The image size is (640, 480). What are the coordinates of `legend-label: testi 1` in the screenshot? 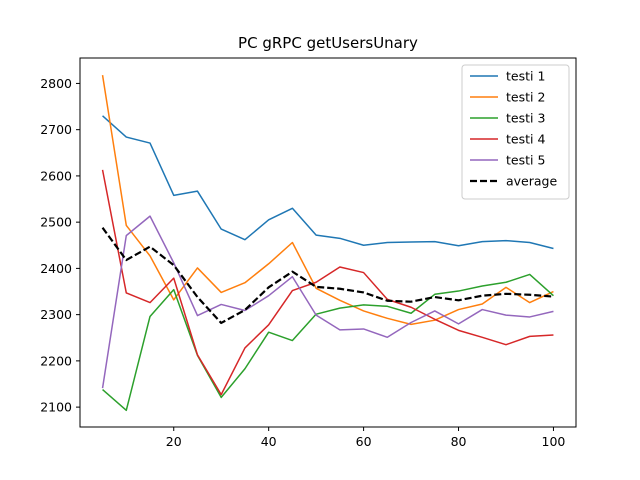 It's located at (525, 76).